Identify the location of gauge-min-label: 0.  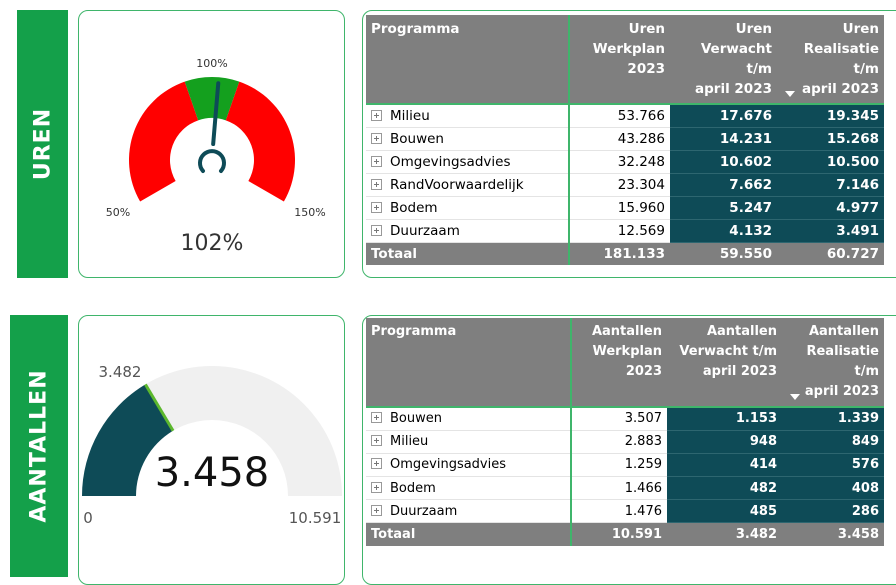
(88, 518).